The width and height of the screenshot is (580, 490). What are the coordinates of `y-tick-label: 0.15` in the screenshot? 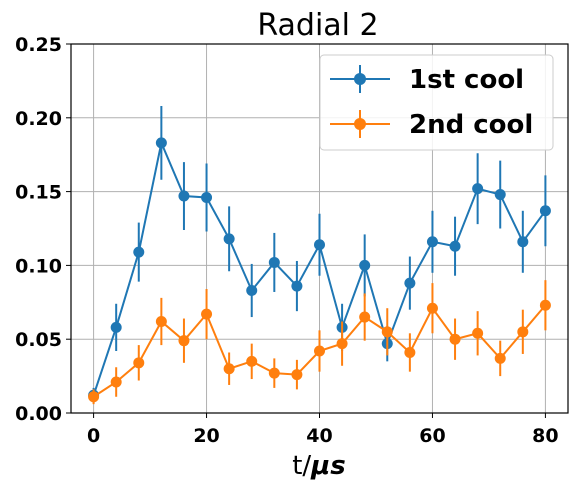 It's located at (38, 193).